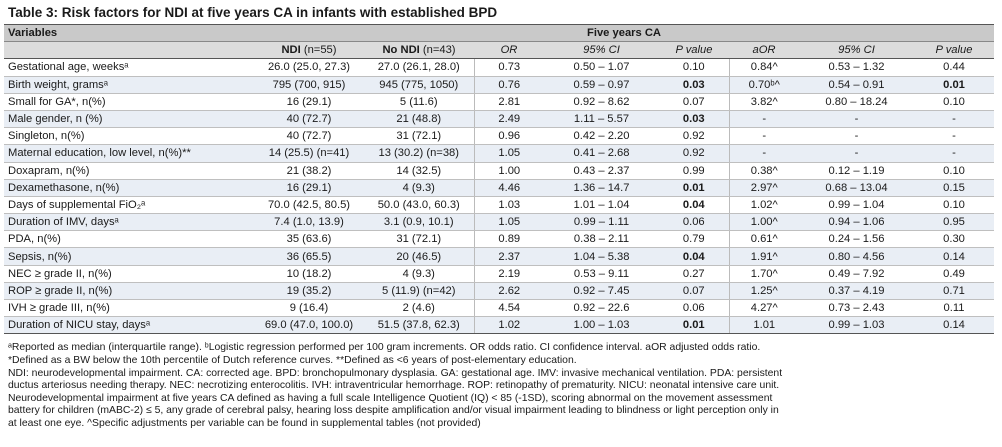 This screenshot has width=1002, height=447. Describe the element at coordinates (129, 67) in the screenshot. I see `cell-var: Gestational age, weeksᵃ` at that location.